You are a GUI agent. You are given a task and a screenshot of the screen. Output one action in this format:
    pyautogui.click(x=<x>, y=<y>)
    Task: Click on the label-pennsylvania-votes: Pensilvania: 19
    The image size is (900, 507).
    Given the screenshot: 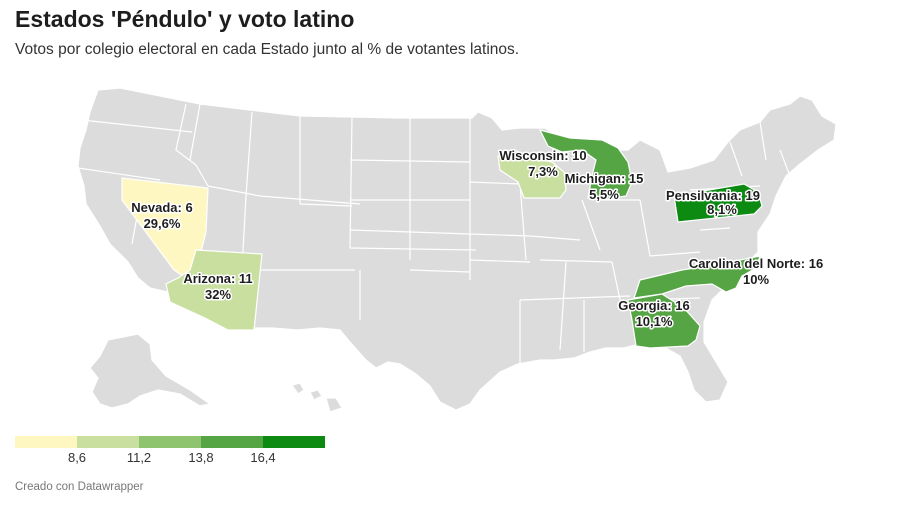 What is the action you would take?
    pyautogui.click(x=713, y=195)
    